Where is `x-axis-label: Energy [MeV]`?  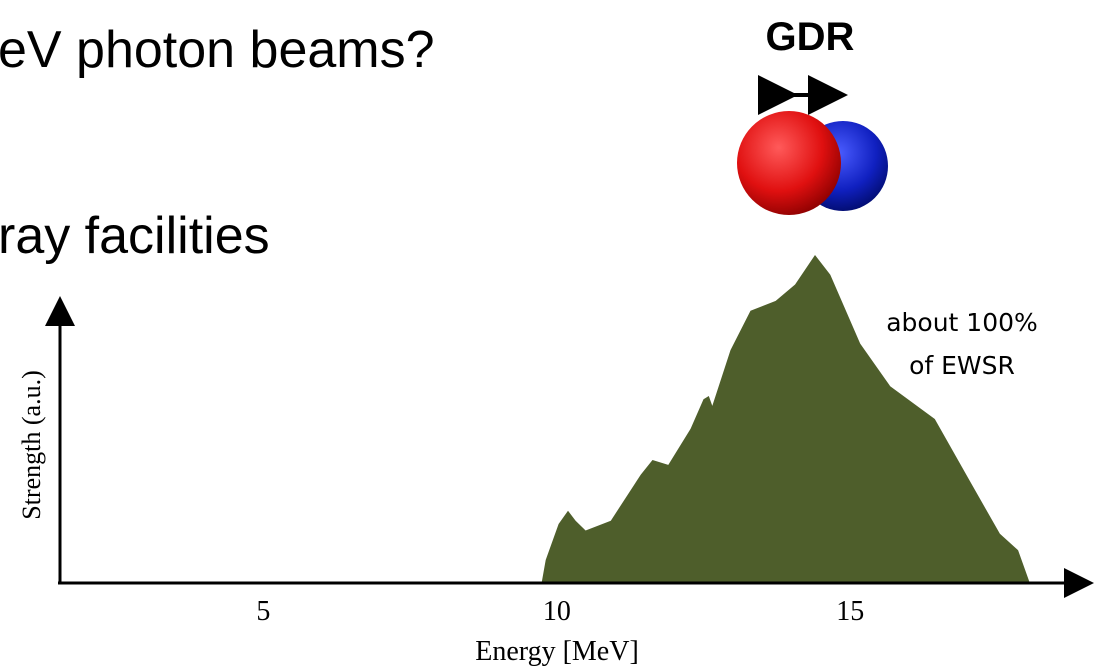 x-axis-label: Energy [MeV] is located at coordinates (557, 651).